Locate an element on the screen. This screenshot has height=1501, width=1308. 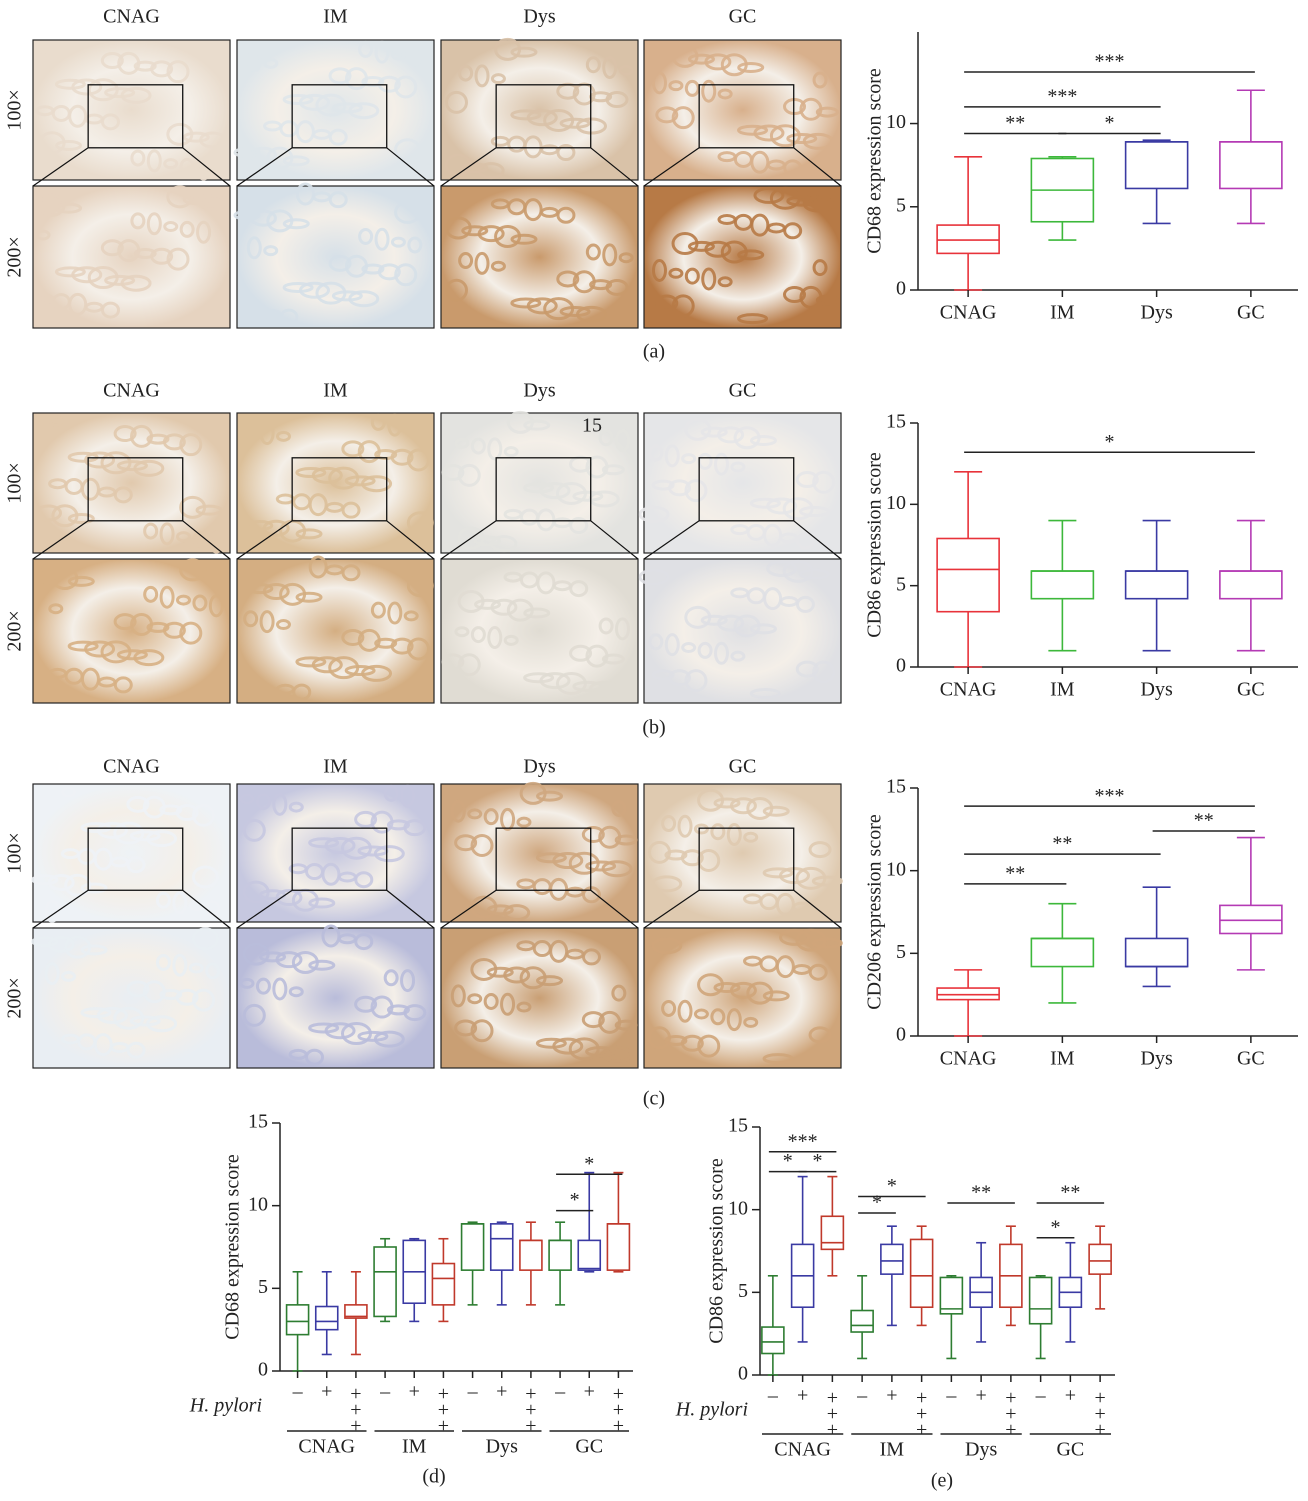
x-tick-label: IM is located at coordinates (1062, 1059).